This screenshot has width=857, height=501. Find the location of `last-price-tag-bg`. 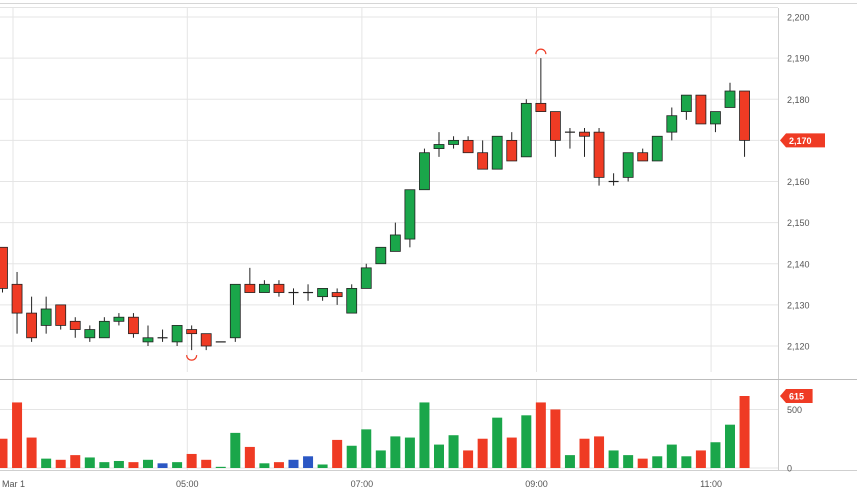

last-price-tag-bg is located at coordinates (802, 140).